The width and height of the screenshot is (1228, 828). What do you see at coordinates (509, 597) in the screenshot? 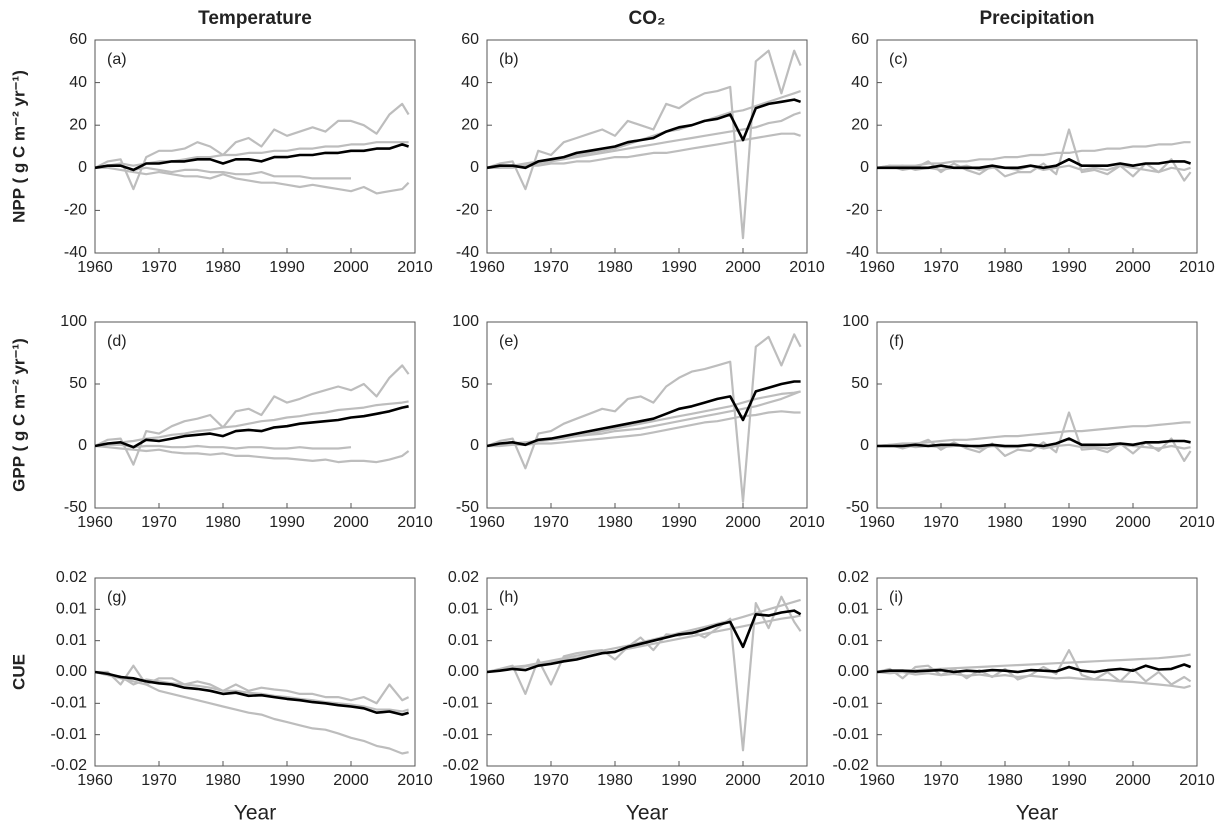
I see `panel-label: (h)` at bounding box center [509, 597].